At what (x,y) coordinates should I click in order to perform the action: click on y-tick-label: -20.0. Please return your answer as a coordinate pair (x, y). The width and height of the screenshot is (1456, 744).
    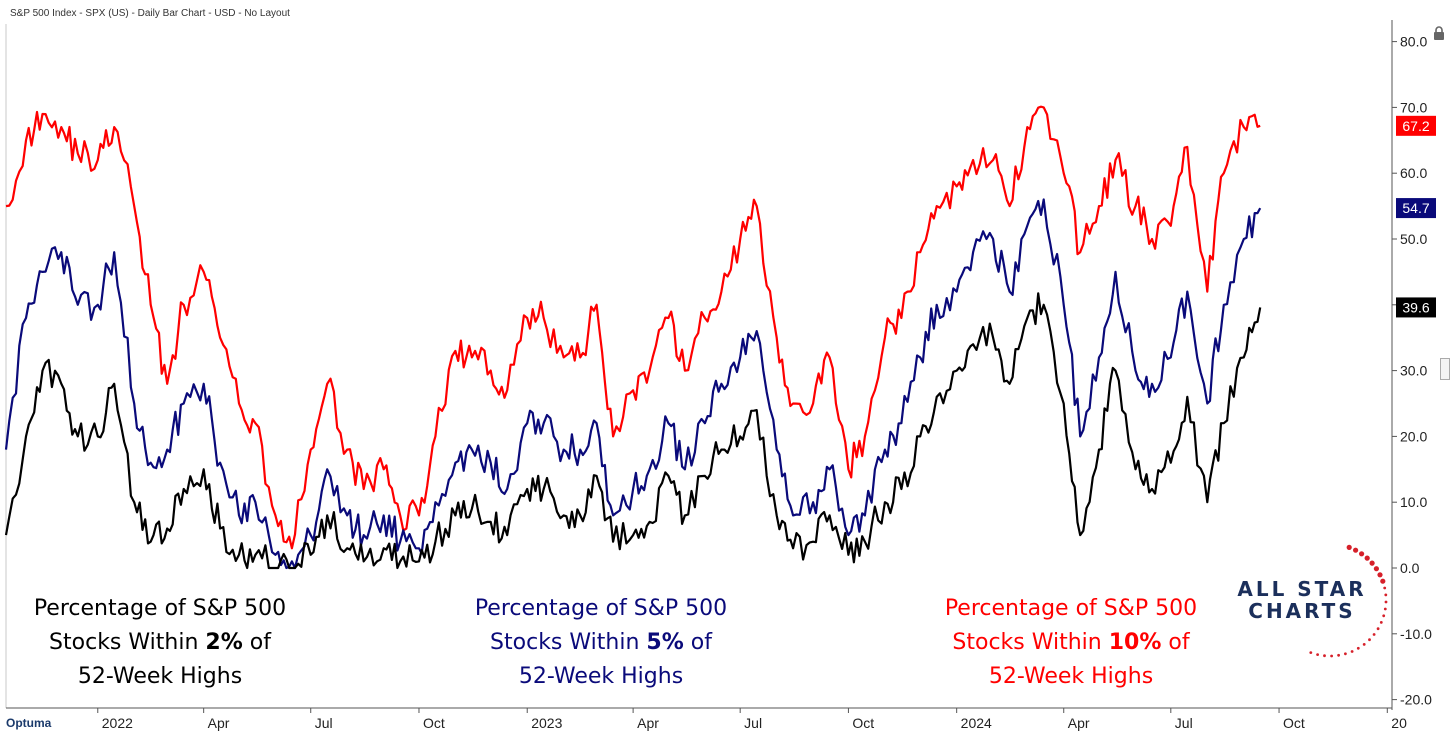
    Looking at the image, I should click on (1416, 700).